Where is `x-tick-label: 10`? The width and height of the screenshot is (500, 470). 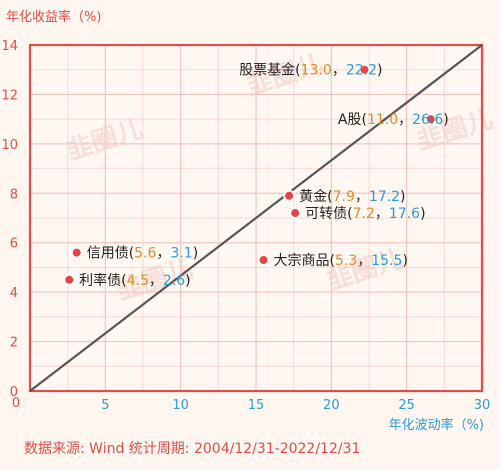 x-tick-label: 10 is located at coordinates (180, 405).